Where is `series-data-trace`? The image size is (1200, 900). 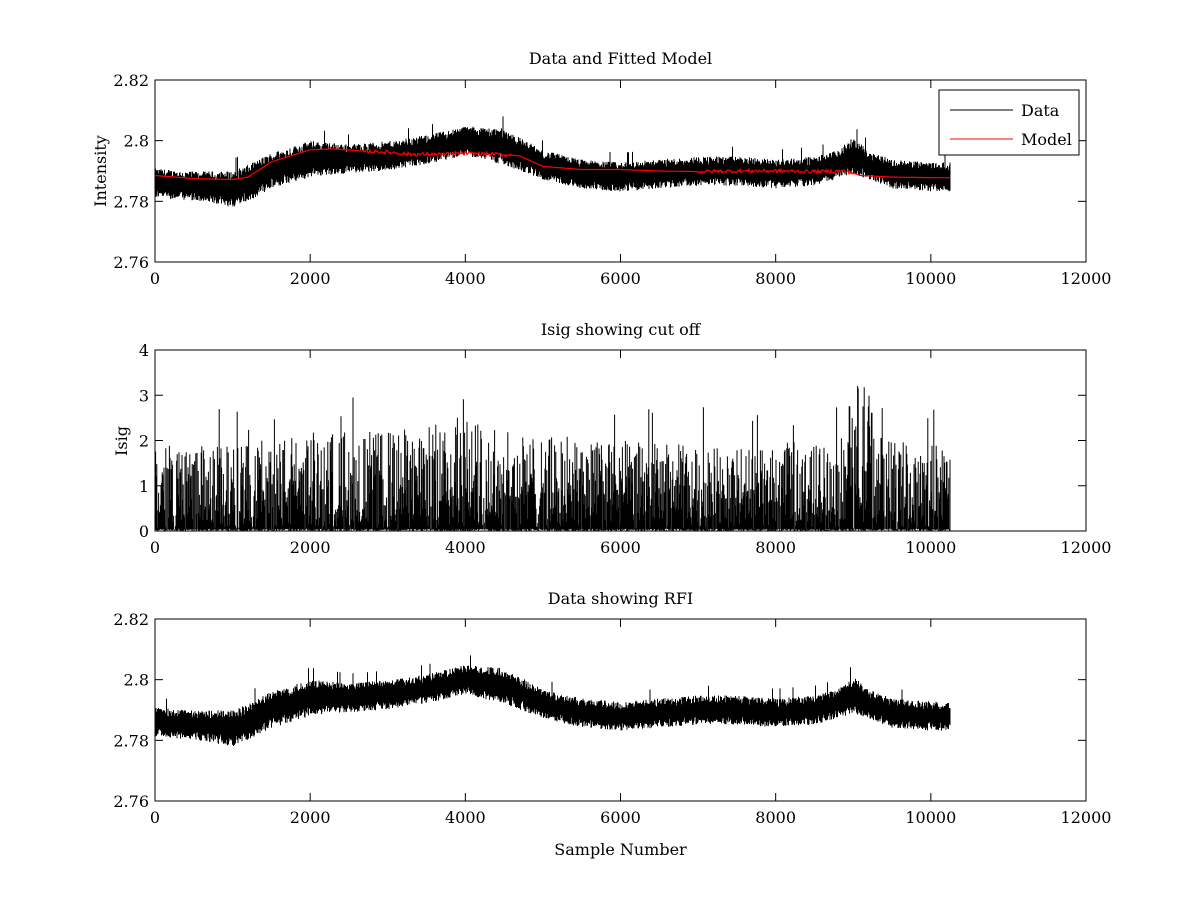 series-data-trace is located at coordinates (553, 700).